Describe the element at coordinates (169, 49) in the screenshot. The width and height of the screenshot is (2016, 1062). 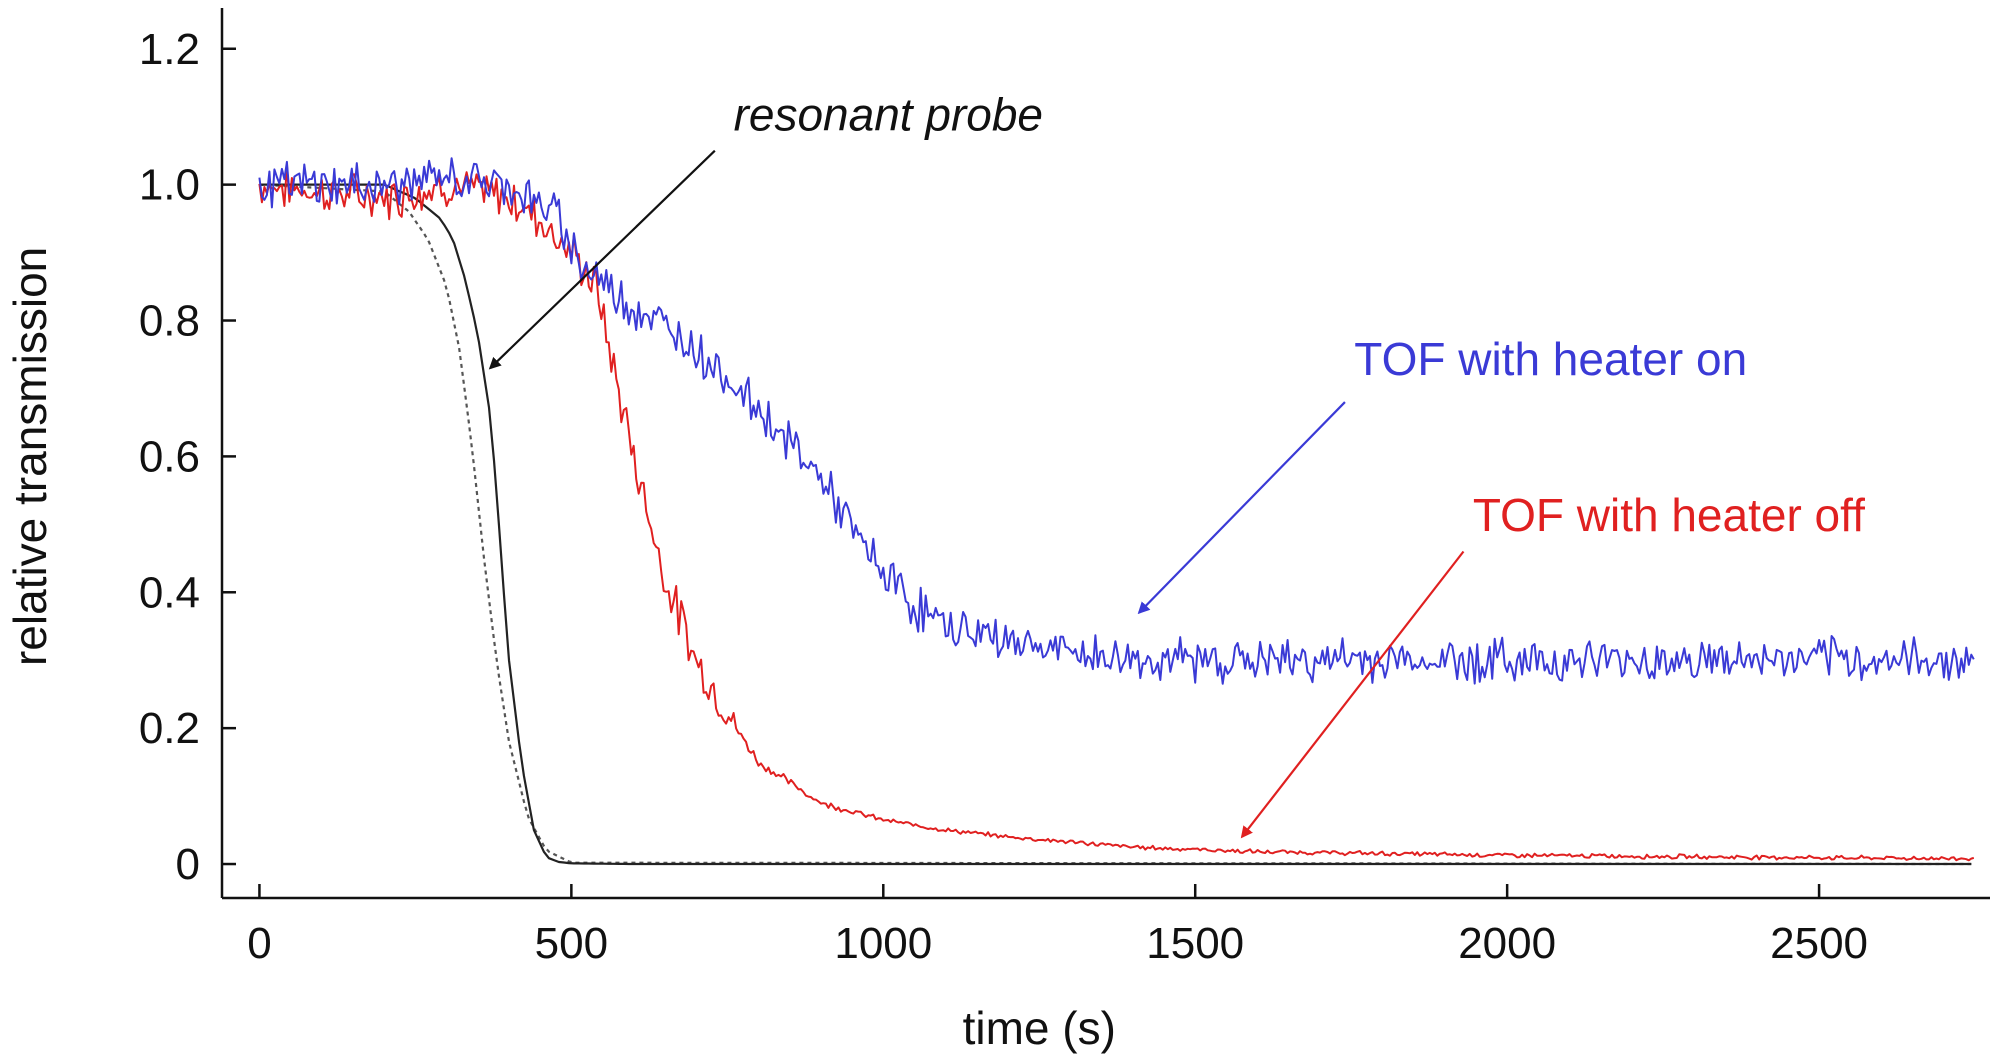
I see `y-tick-label: 1.2` at that location.